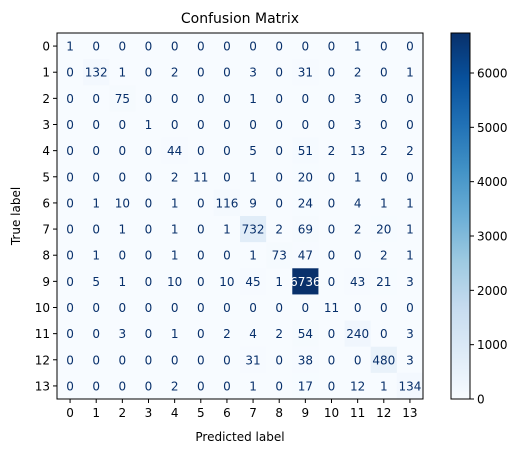 This screenshot has width=524, height=460. I want to click on cell-value-label: 51, so click(305, 151).